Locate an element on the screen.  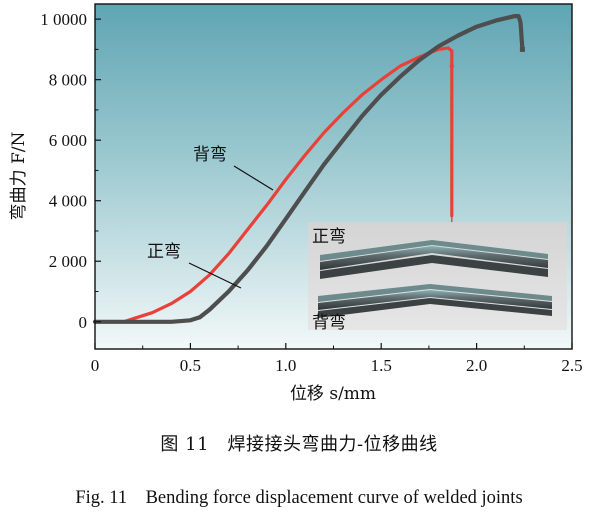
inset-label-beiwan: 背弯 is located at coordinates (329, 323).